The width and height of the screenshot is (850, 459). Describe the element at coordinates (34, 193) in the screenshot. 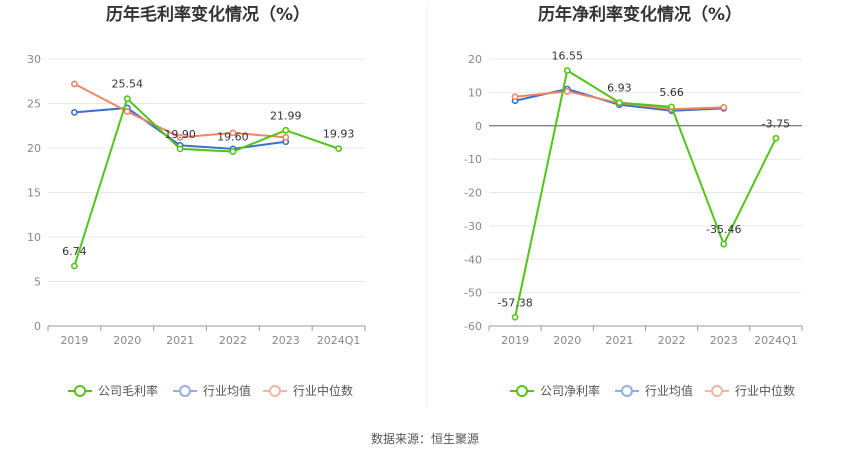

I see `y-tick-label: 15` at that location.